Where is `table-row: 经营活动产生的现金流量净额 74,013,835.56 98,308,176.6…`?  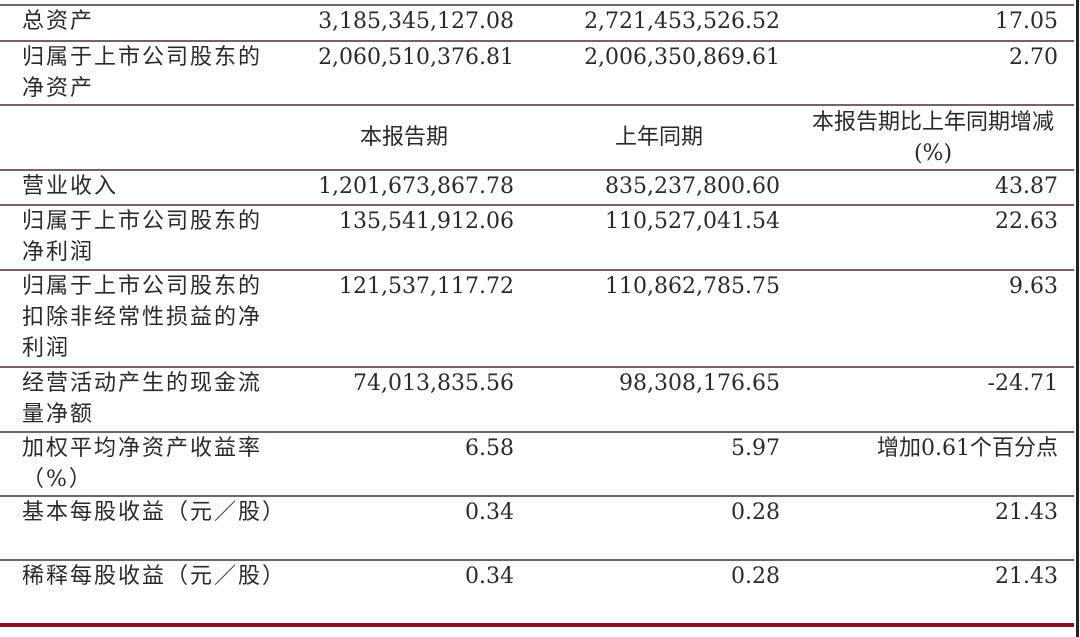 table-row: 经营活动产生的现金流量净额 74,013,835.56 98,308,176.6… is located at coordinates (537, 399).